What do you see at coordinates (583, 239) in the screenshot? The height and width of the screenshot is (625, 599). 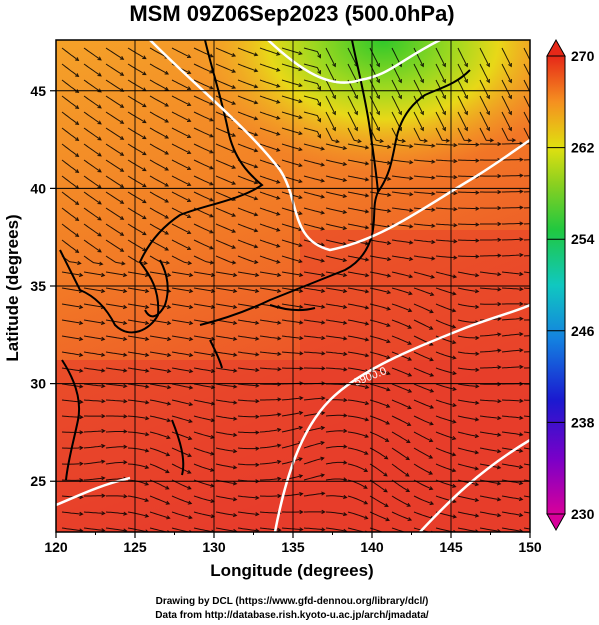 I see `colorbar-tick-label: 254` at bounding box center [583, 239].